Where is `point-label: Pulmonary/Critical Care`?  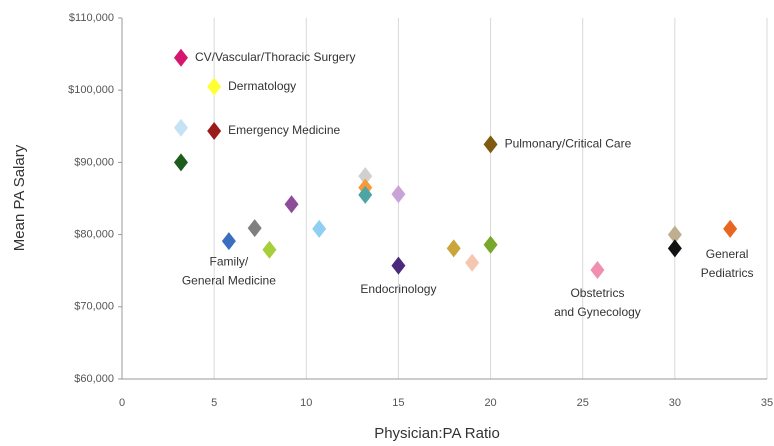 point-label: Pulmonary/Critical Care is located at coordinates (568, 144).